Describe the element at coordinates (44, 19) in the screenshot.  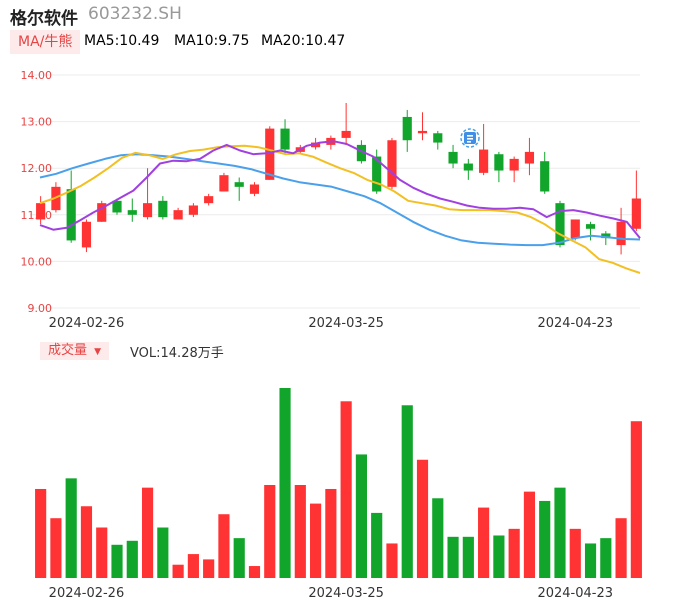
I see `stock-name: 格尔软件` at that location.